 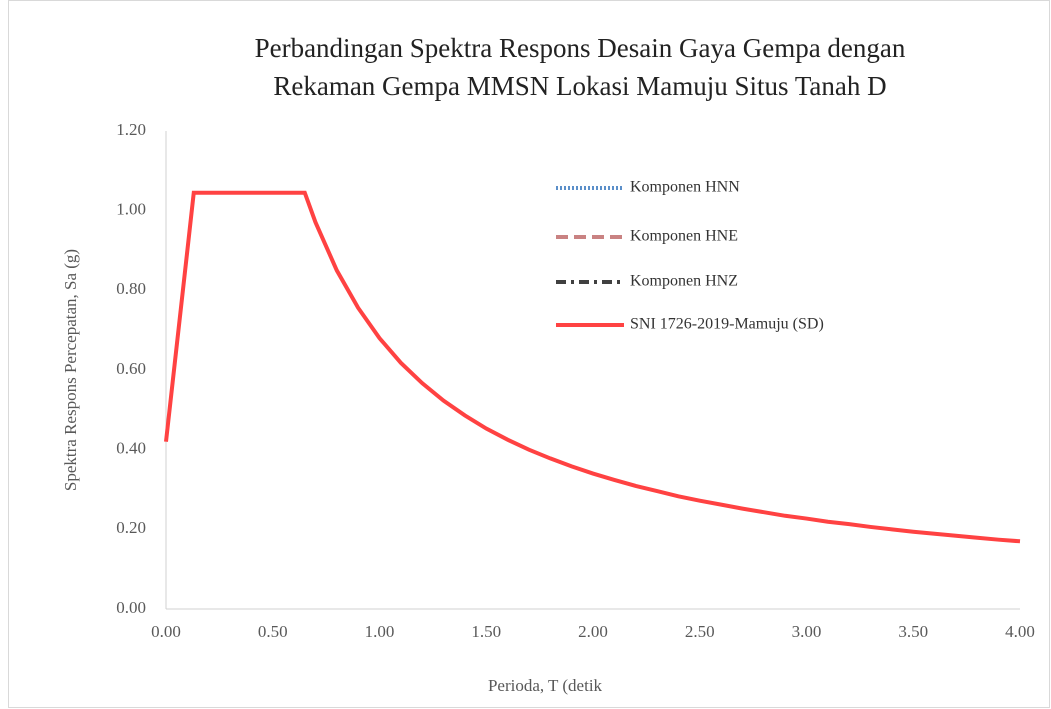 What do you see at coordinates (131, 607) in the screenshot?
I see `y-tick-label: 0.00` at bounding box center [131, 607].